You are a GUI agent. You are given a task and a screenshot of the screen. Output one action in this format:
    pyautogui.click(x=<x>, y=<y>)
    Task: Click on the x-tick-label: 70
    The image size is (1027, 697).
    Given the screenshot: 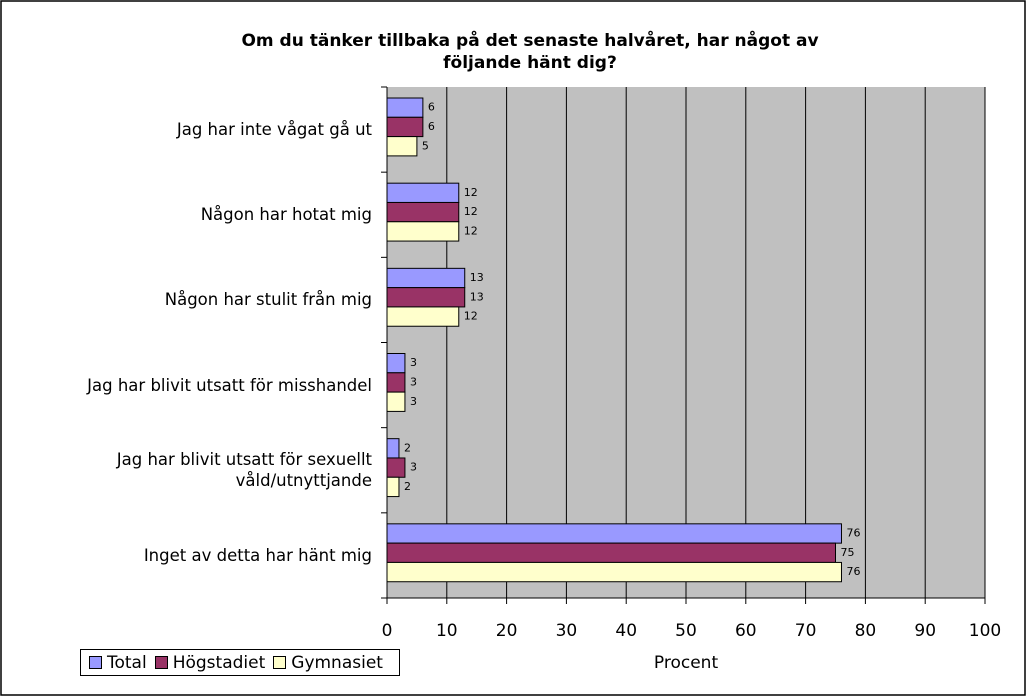 What is the action you would take?
    pyautogui.click(x=806, y=631)
    